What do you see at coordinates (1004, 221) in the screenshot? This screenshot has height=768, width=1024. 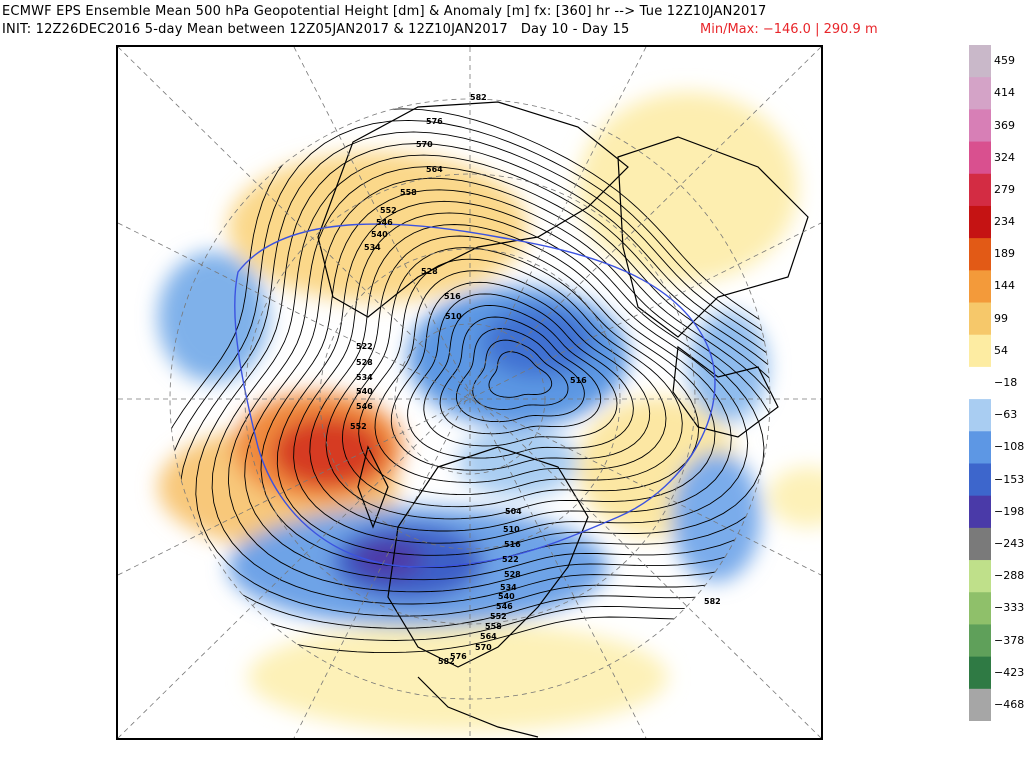 I see `colorbar-label: 234` at bounding box center [1004, 221].